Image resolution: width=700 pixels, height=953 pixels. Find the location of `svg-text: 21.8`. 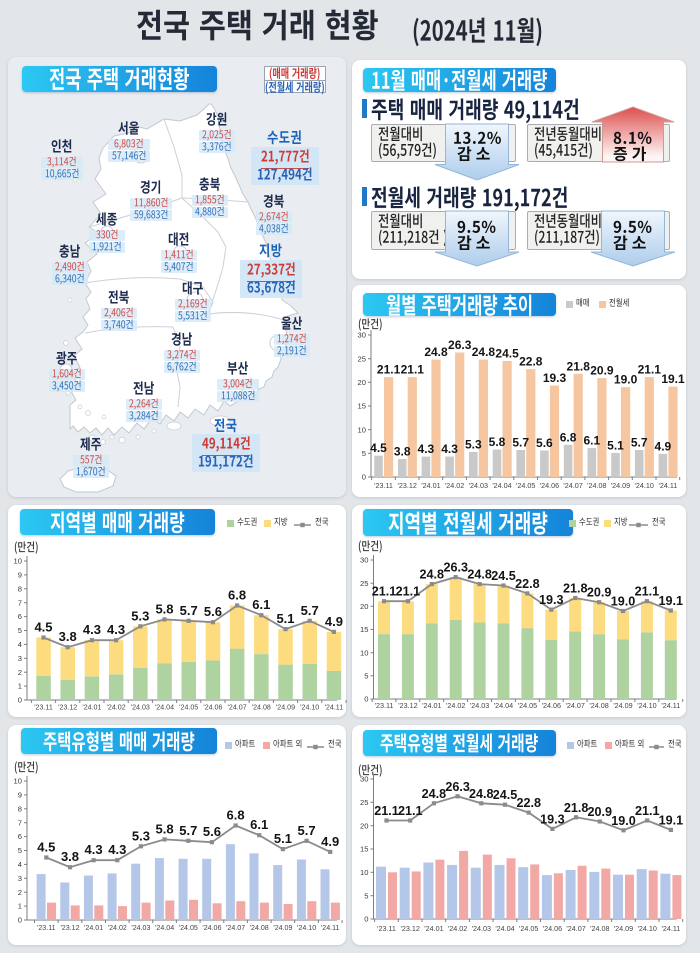

svg-text: 21.8 is located at coordinates (576, 808).